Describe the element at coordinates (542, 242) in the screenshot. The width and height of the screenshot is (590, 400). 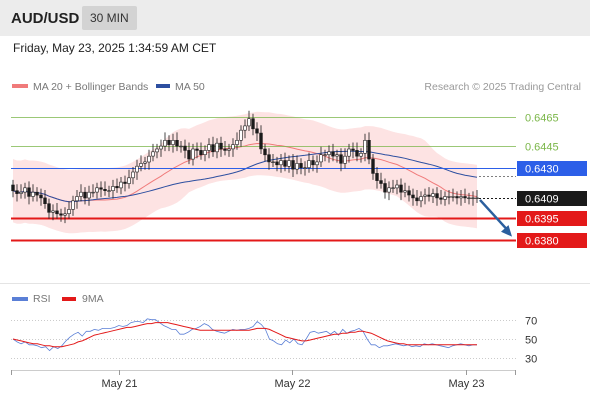
I see `level-label-0.6380: 0.6380` at that location.